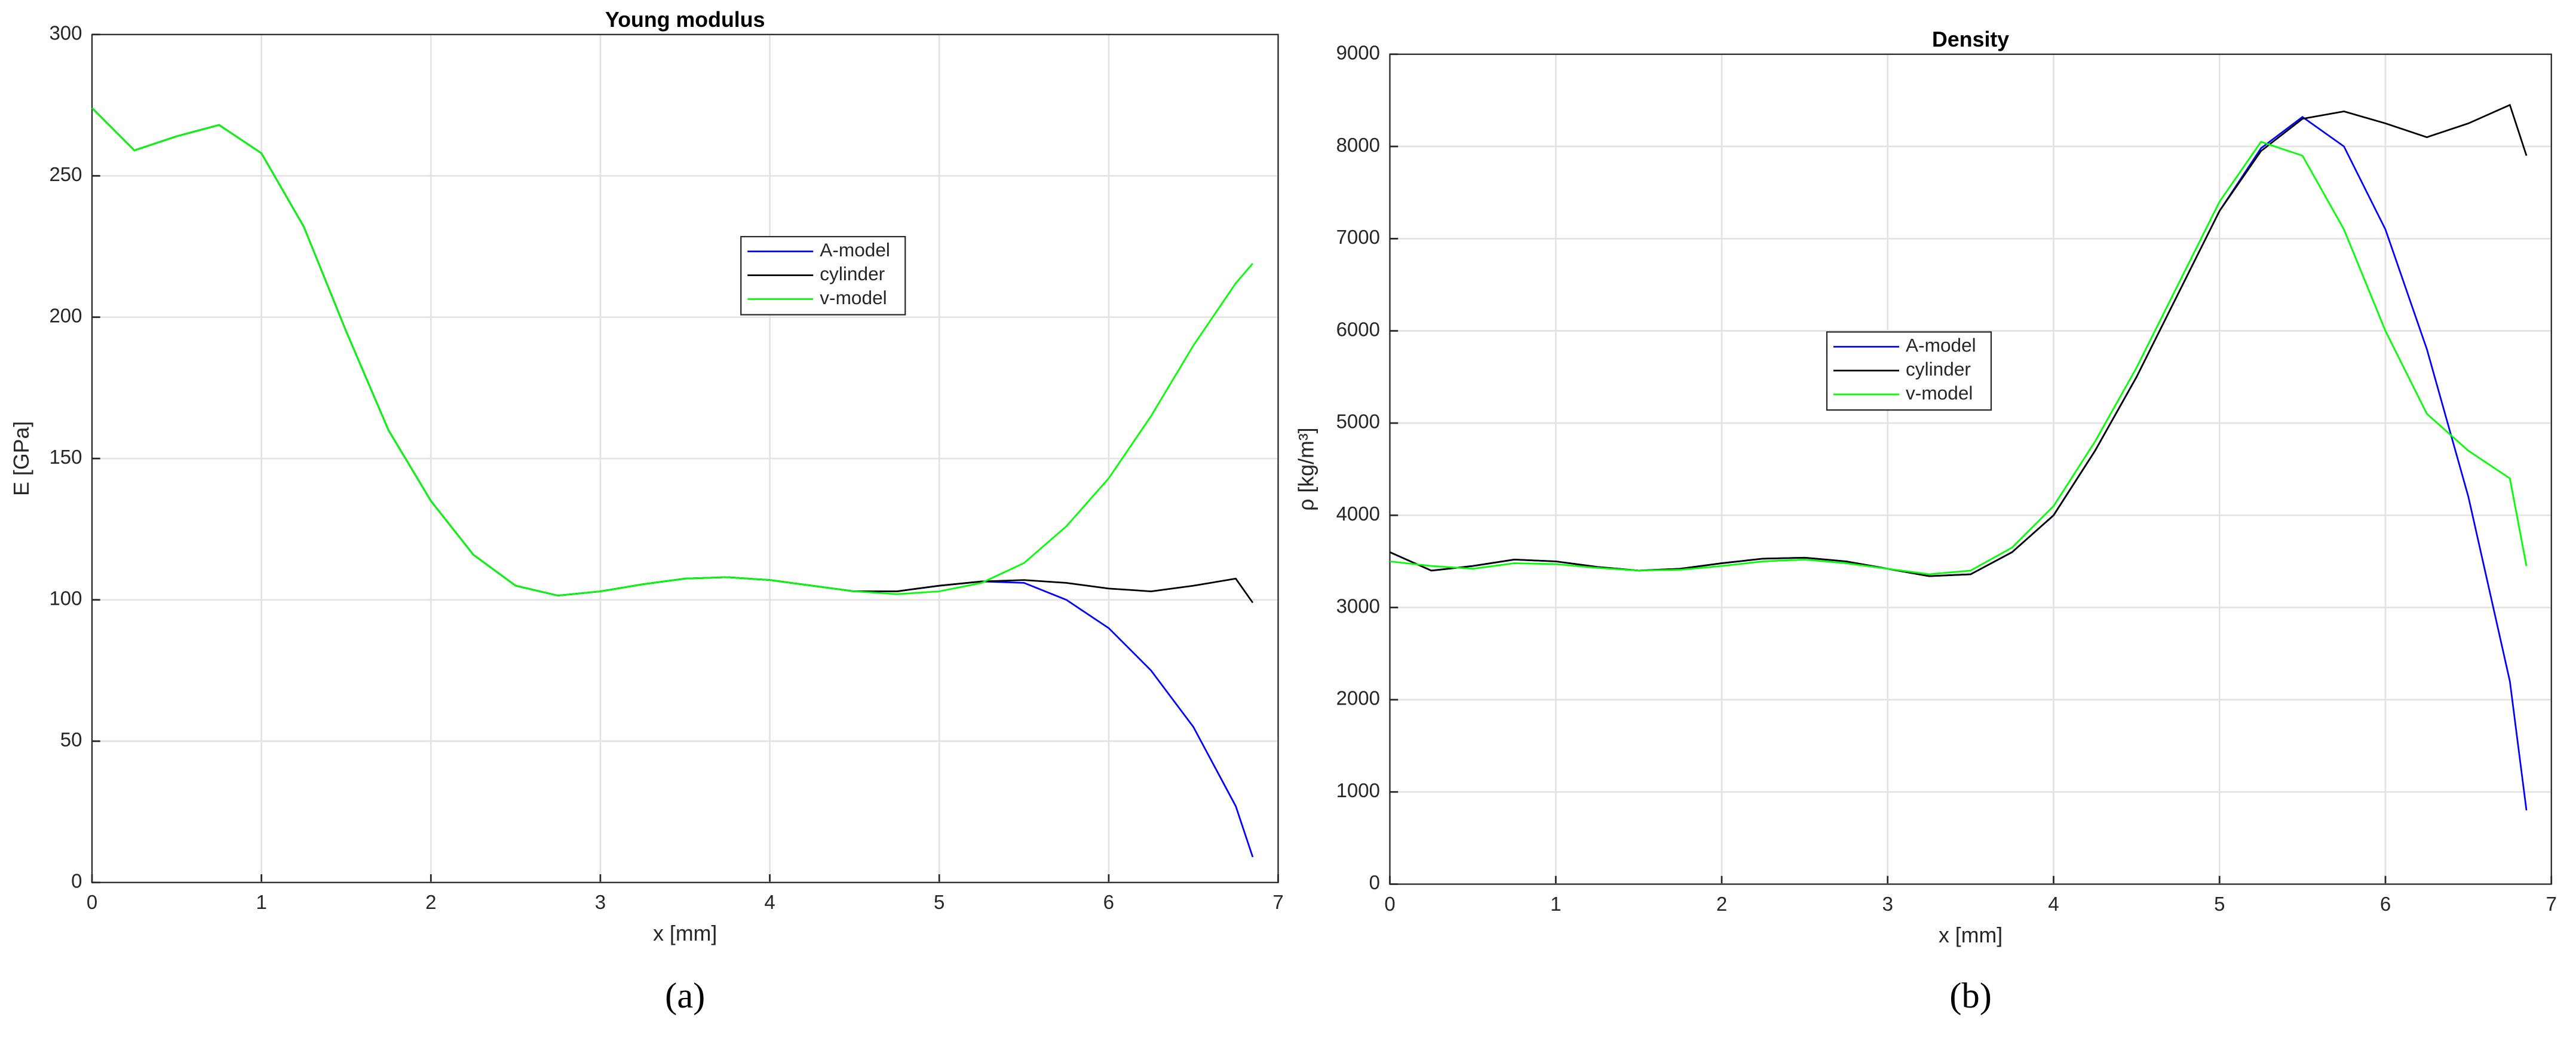 This screenshot has height=1041, width=2576. I want to click on y-tick-label: 4000, so click(1358, 514).